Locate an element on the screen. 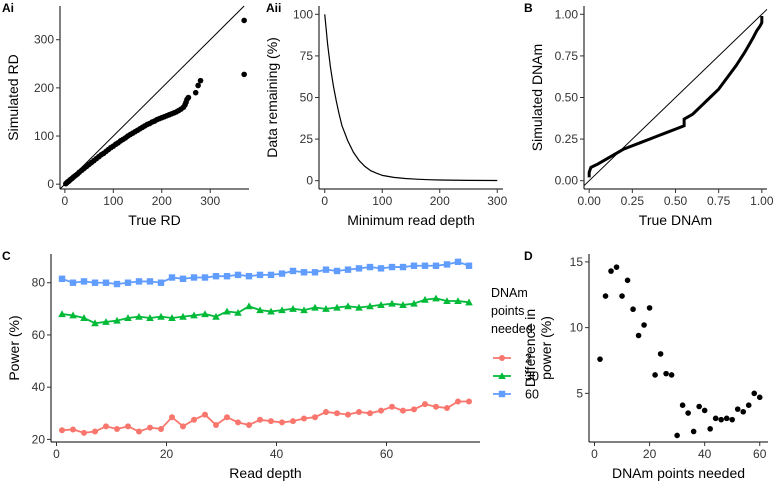 This screenshot has height=487, width=778. y-tick-label: 20 is located at coordinates (39, 439).